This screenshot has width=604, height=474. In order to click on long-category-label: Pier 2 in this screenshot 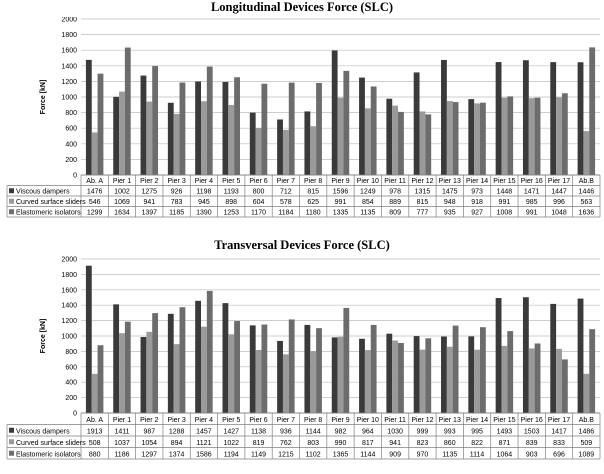, I will do `click(149, 181)`.